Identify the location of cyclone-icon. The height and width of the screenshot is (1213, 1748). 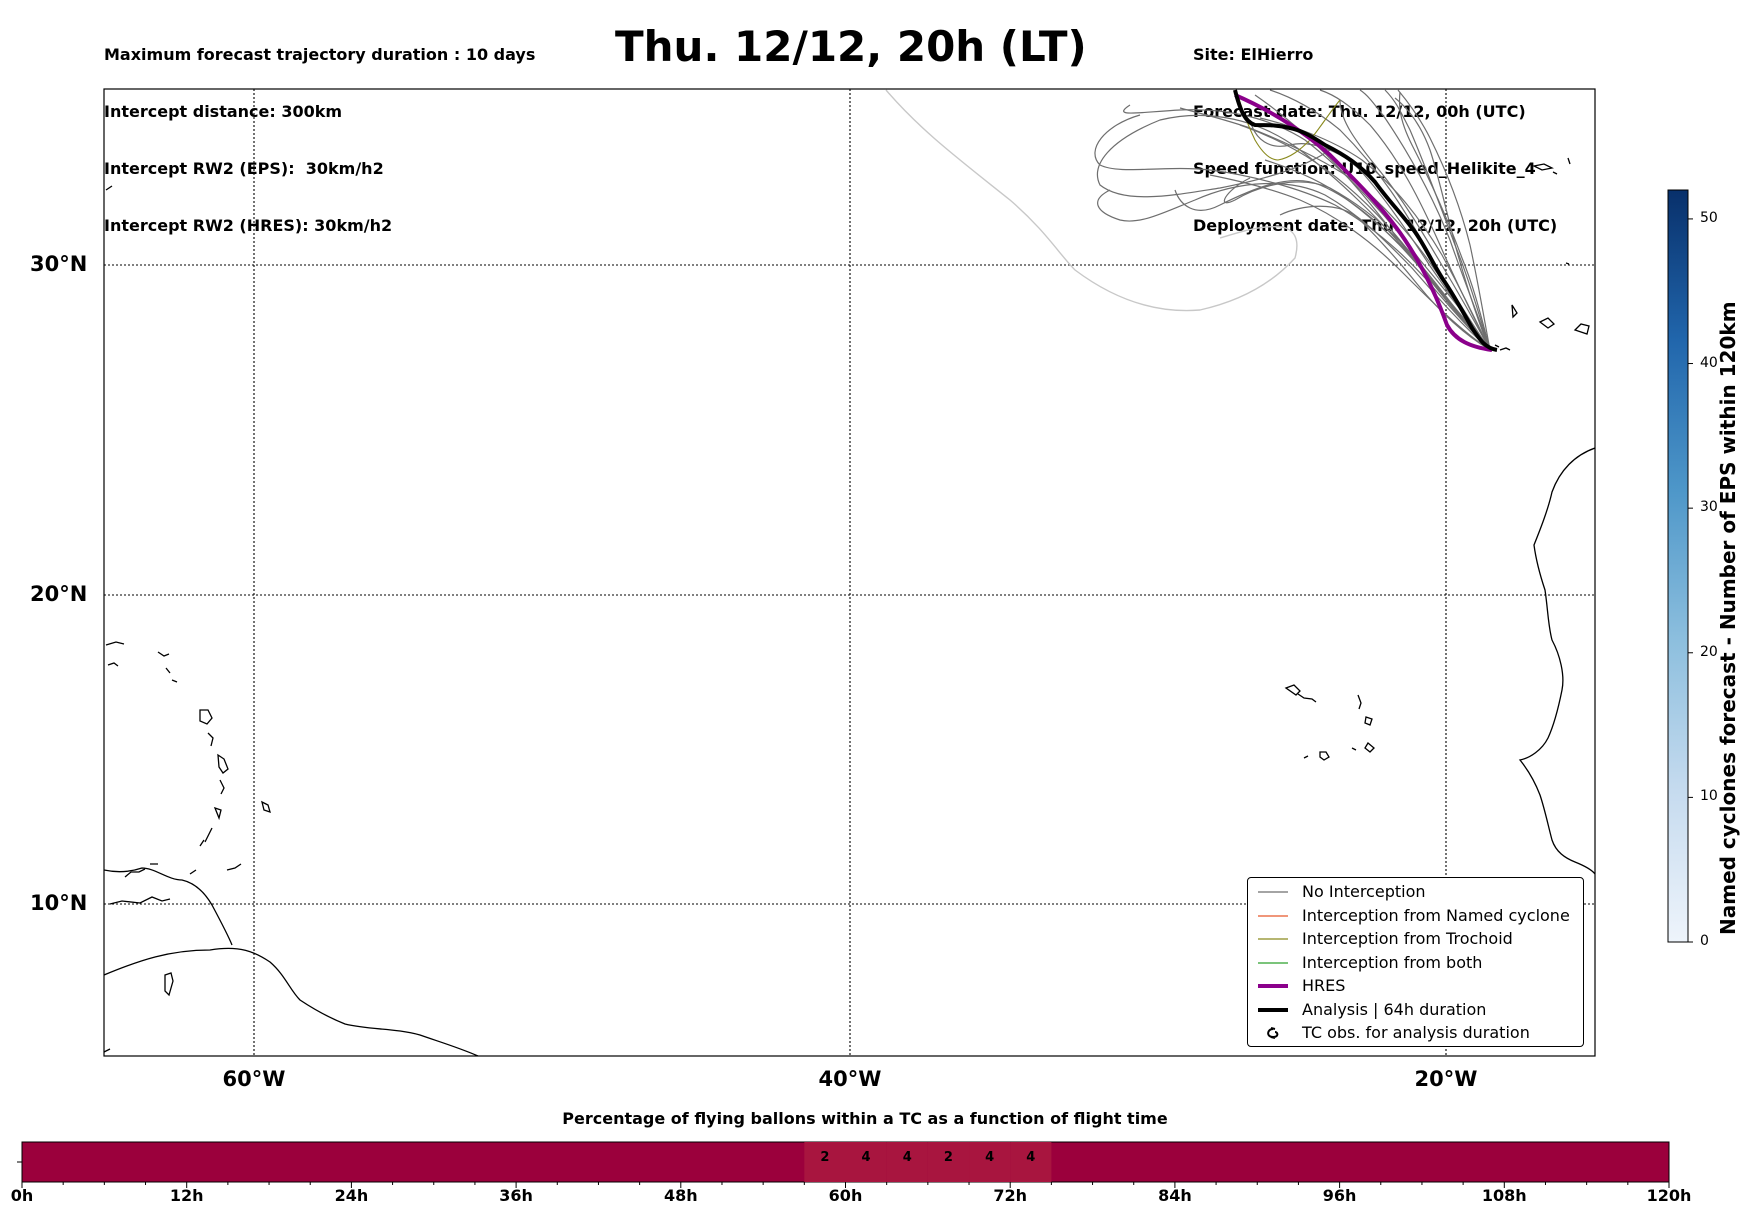
(1273, 1033).